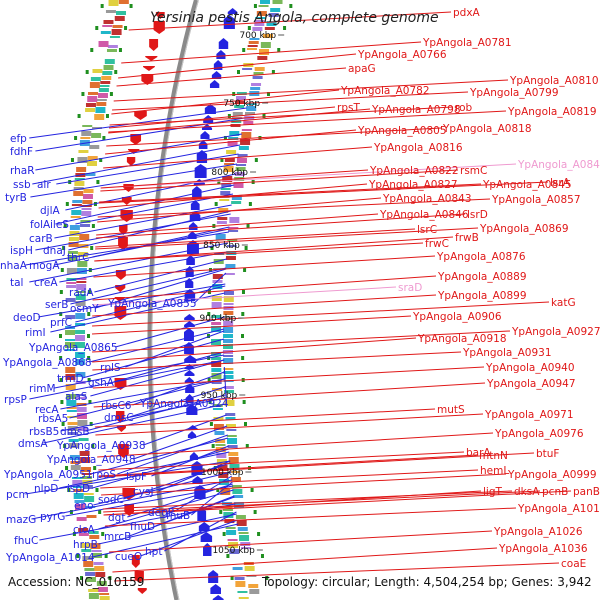  I want to click on gene-label-minus: ispF, so click(136, 477).